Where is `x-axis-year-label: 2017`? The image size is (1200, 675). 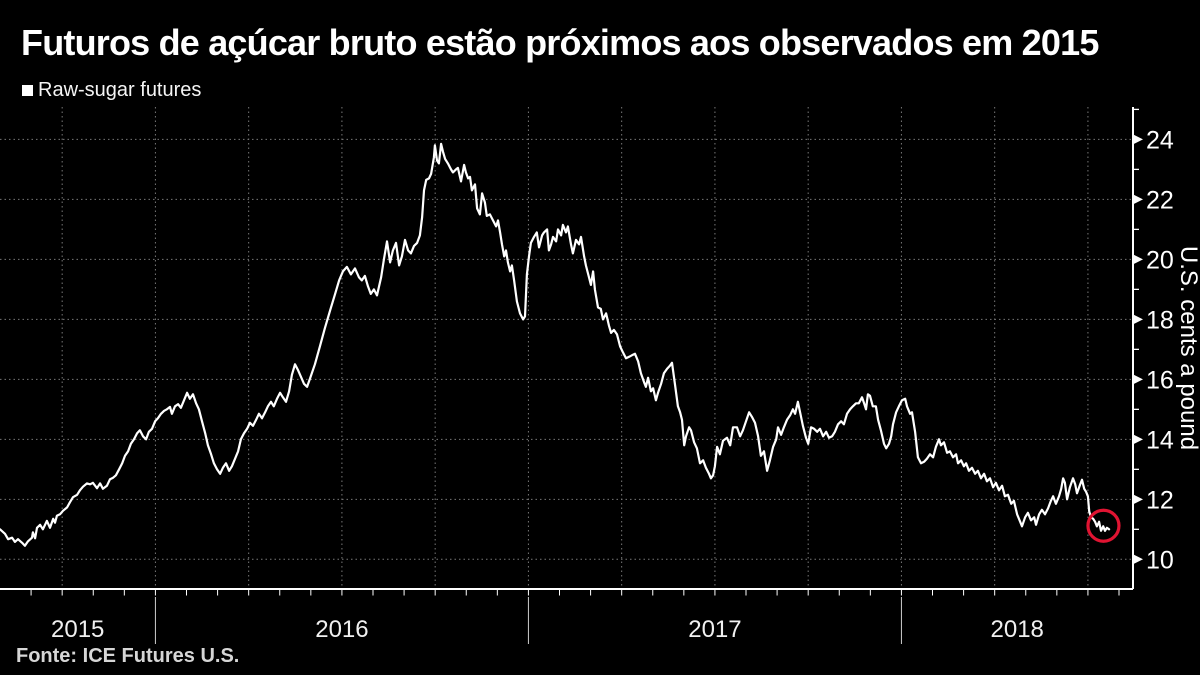 x-axis-year-label: 2017 is located at coordinates (714, 629).